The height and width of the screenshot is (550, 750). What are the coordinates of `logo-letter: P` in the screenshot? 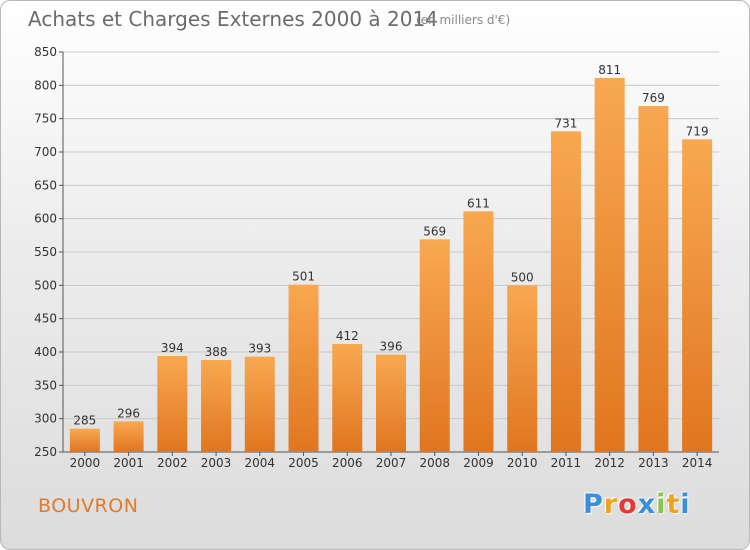 It's located at (593, 504).